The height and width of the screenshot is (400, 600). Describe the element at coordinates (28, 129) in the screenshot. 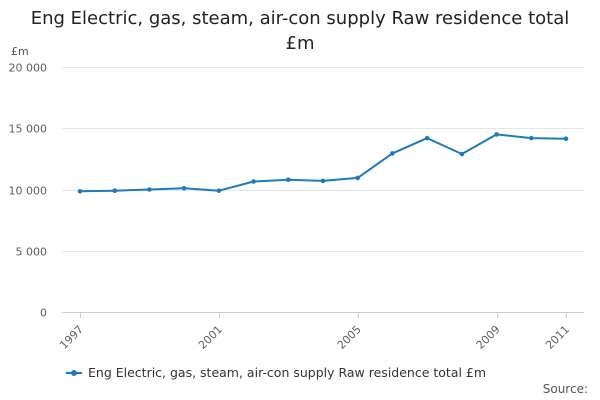

I see `y-tick-label: 15 000` at that location.